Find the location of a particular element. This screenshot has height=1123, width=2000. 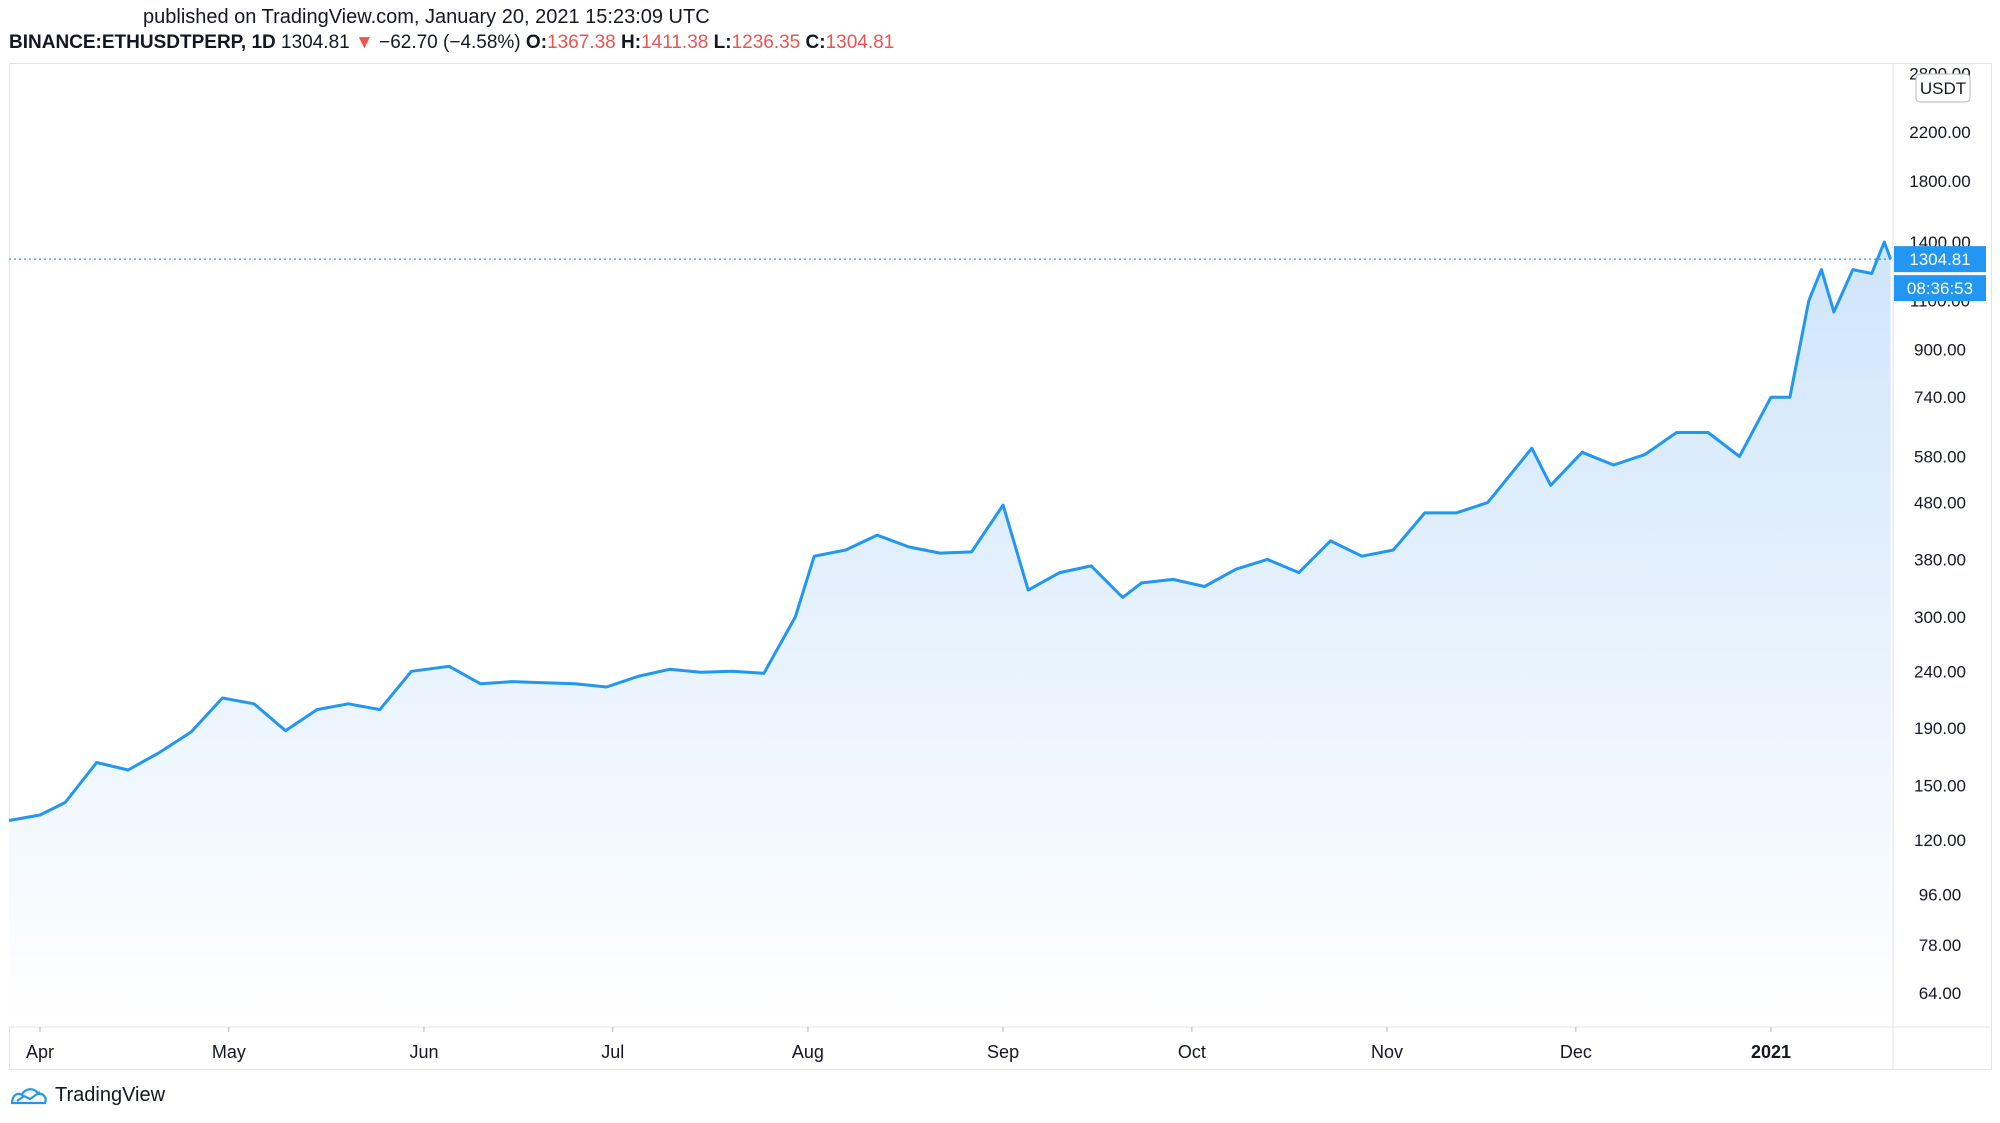

y-tick-label: 240.00 is located at coordinates (1940, 671).